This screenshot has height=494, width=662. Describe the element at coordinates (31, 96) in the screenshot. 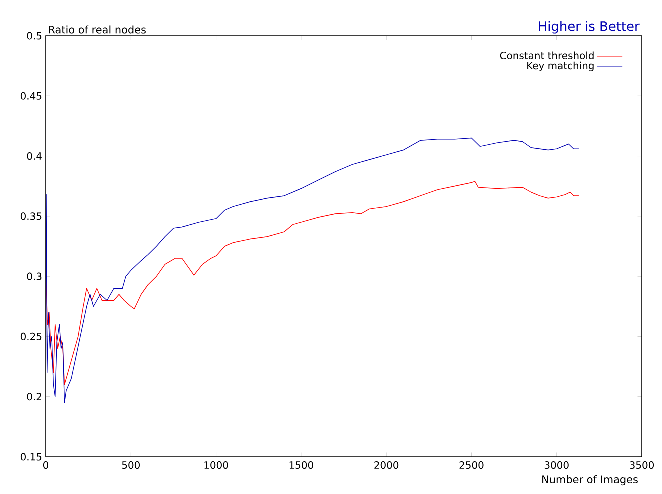

I see `y-tick-label: 0.45` at that location.